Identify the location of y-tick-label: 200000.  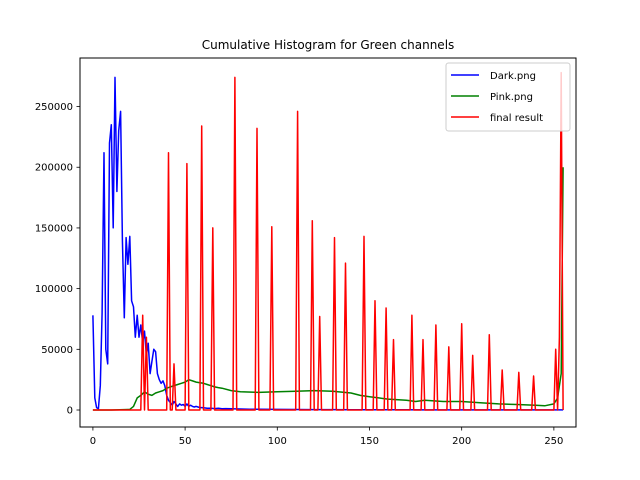
(54, 168).